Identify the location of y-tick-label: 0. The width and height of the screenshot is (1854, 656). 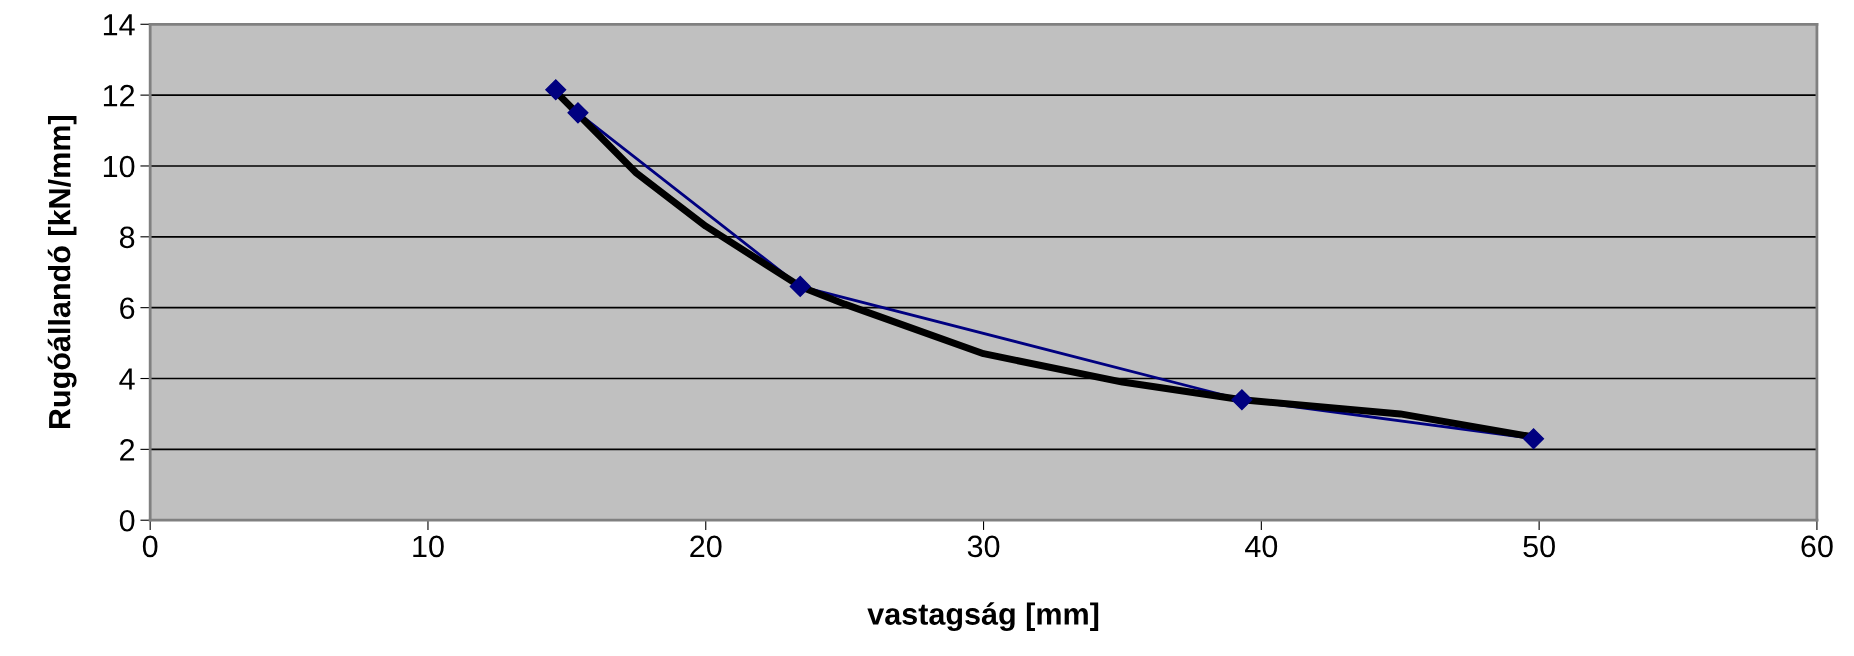
(127, 520).